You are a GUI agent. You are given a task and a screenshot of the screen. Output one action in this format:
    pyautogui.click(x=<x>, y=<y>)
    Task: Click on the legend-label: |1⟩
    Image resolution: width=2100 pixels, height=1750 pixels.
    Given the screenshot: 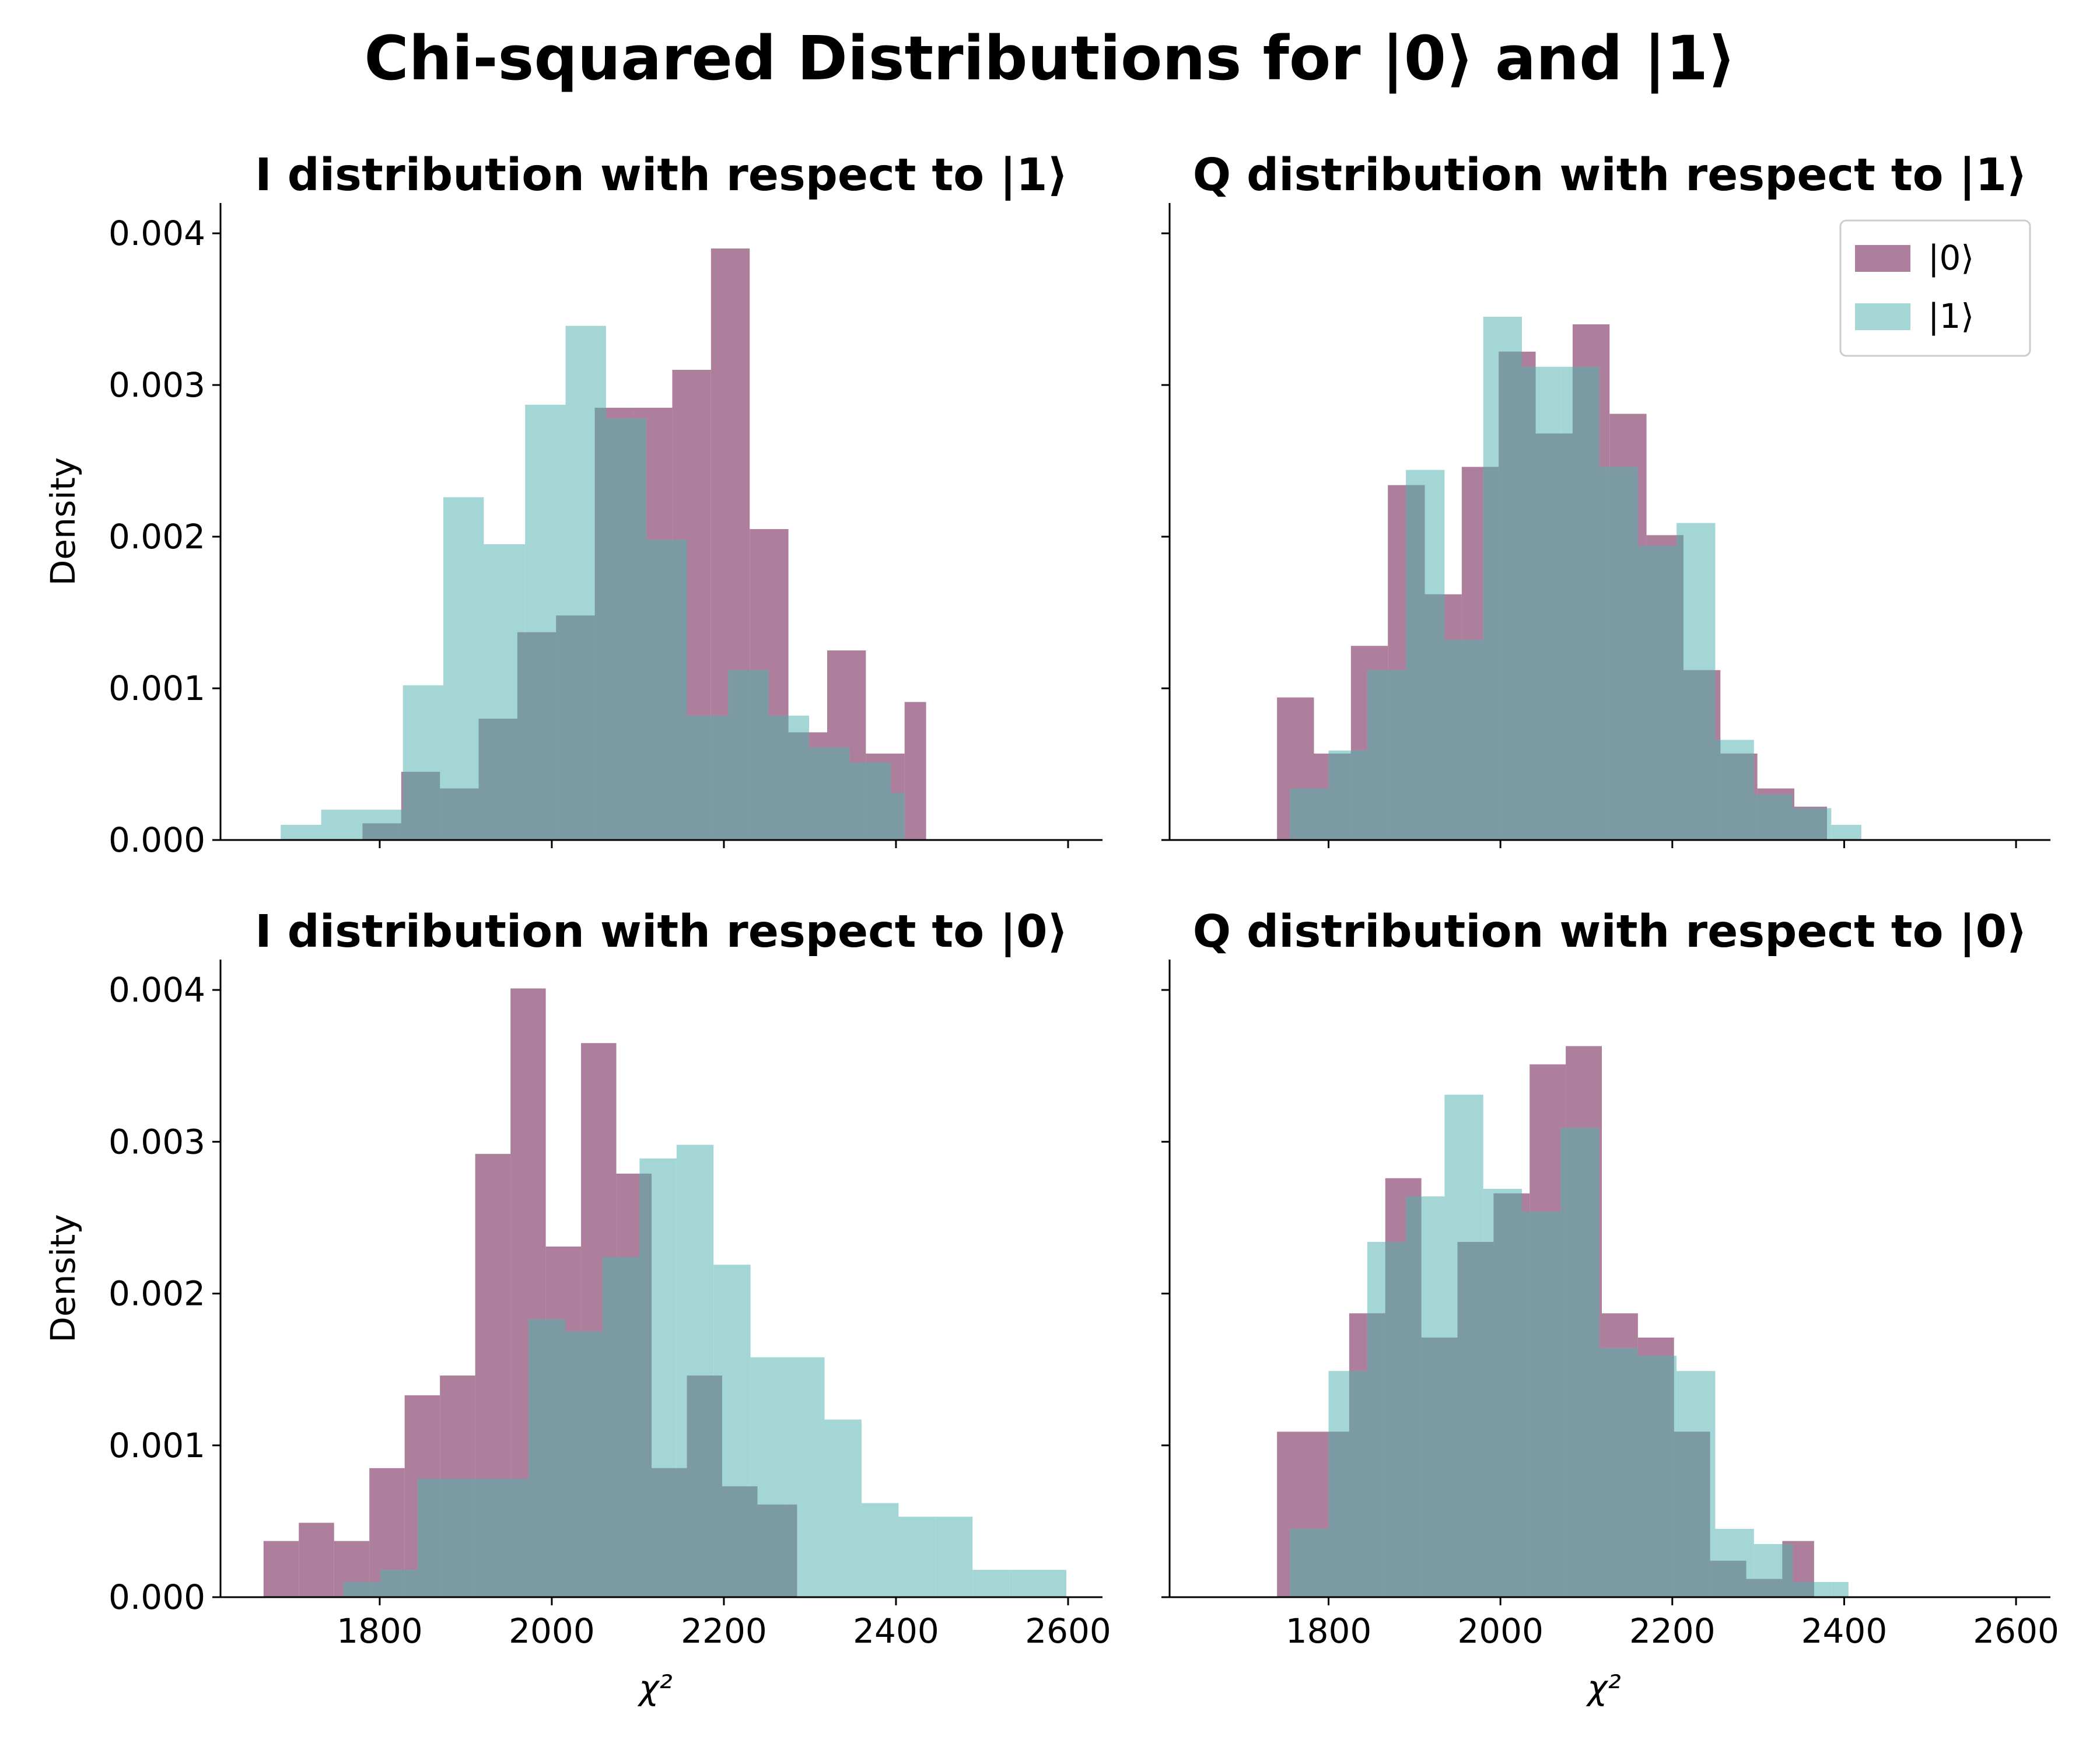 What is the action you would take?
    pyautogui.click(x=1951, y=316)
    